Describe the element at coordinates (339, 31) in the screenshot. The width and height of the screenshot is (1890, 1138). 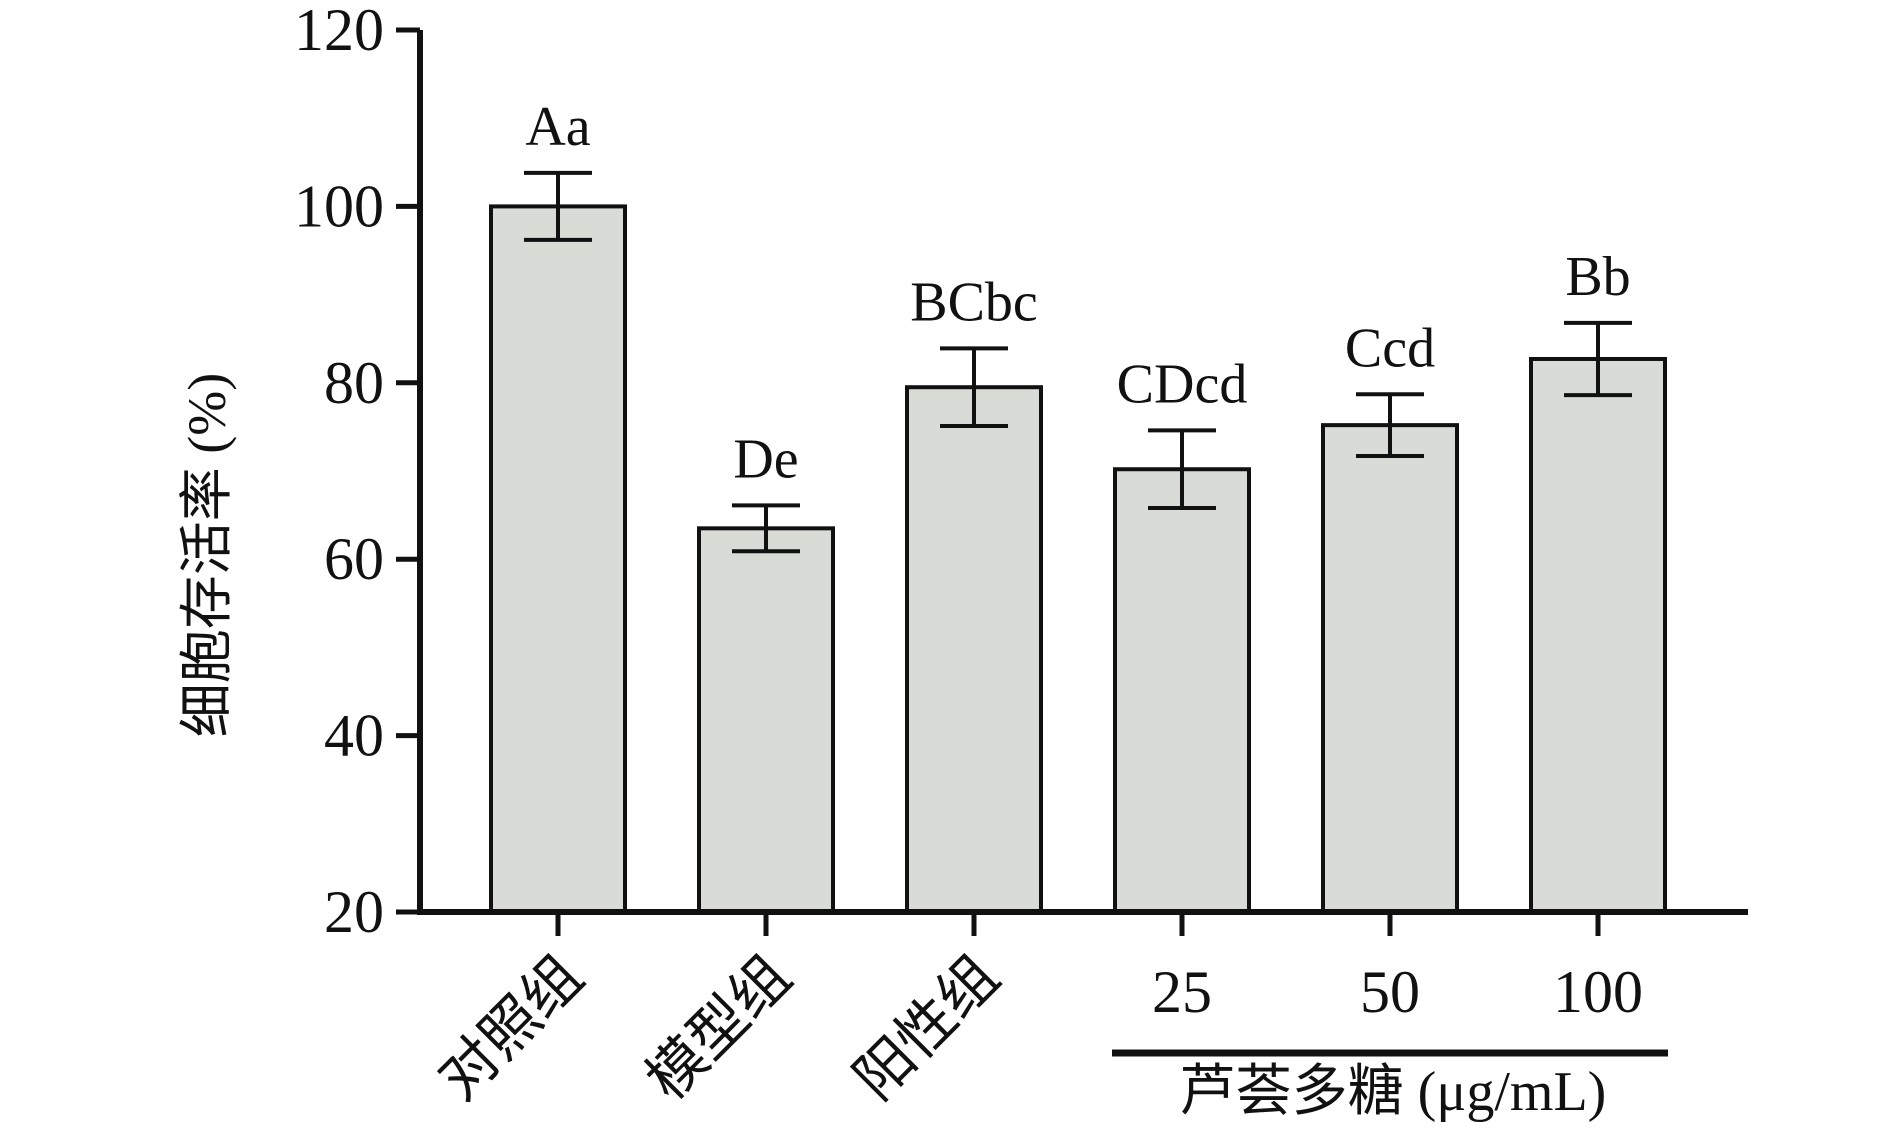
I see `y-tick-label: 120` at that location.